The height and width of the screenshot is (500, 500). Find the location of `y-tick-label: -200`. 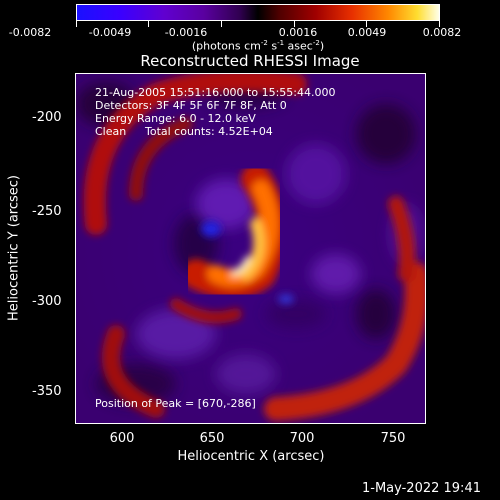

y-tick-label: -200 is located at coordinates (47, 117).